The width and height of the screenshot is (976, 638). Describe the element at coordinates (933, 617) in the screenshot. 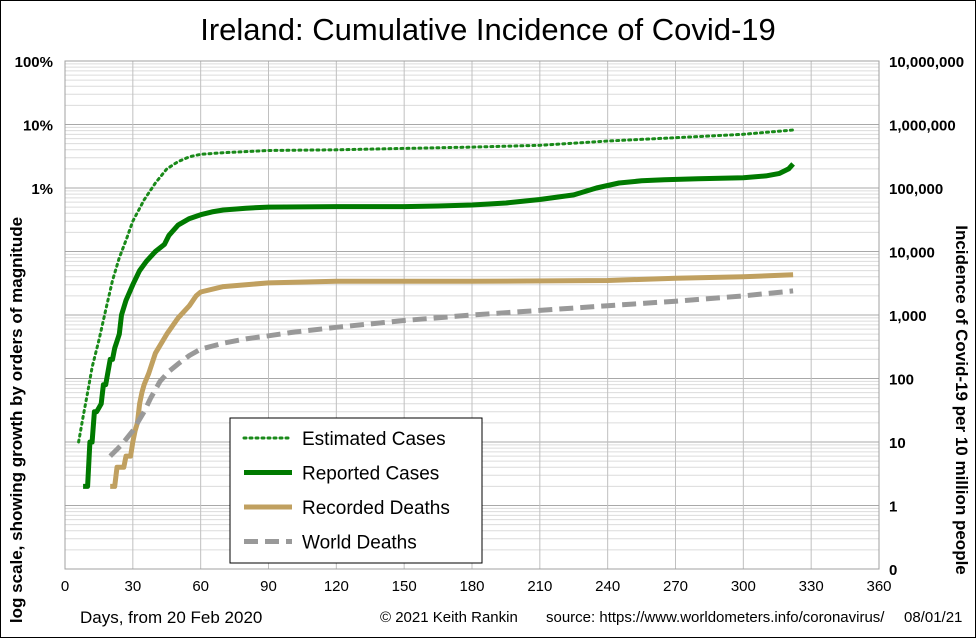

I see `footer-date: 08/01/21` at that location.